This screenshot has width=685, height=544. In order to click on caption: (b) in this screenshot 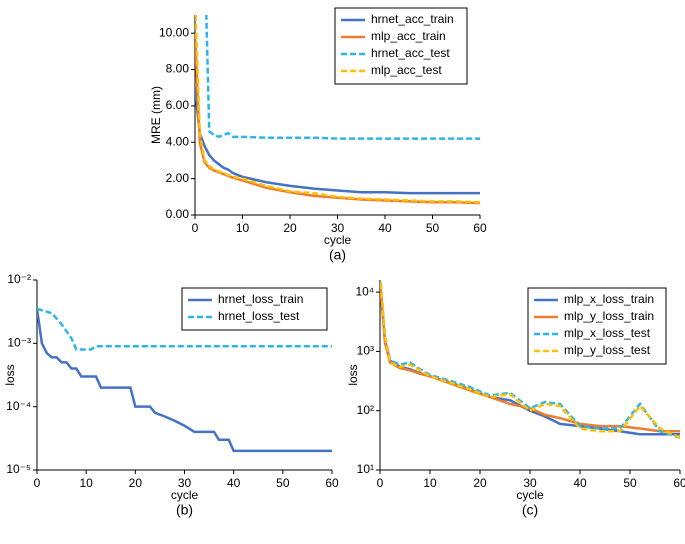, I will do `click(184, 510)`.